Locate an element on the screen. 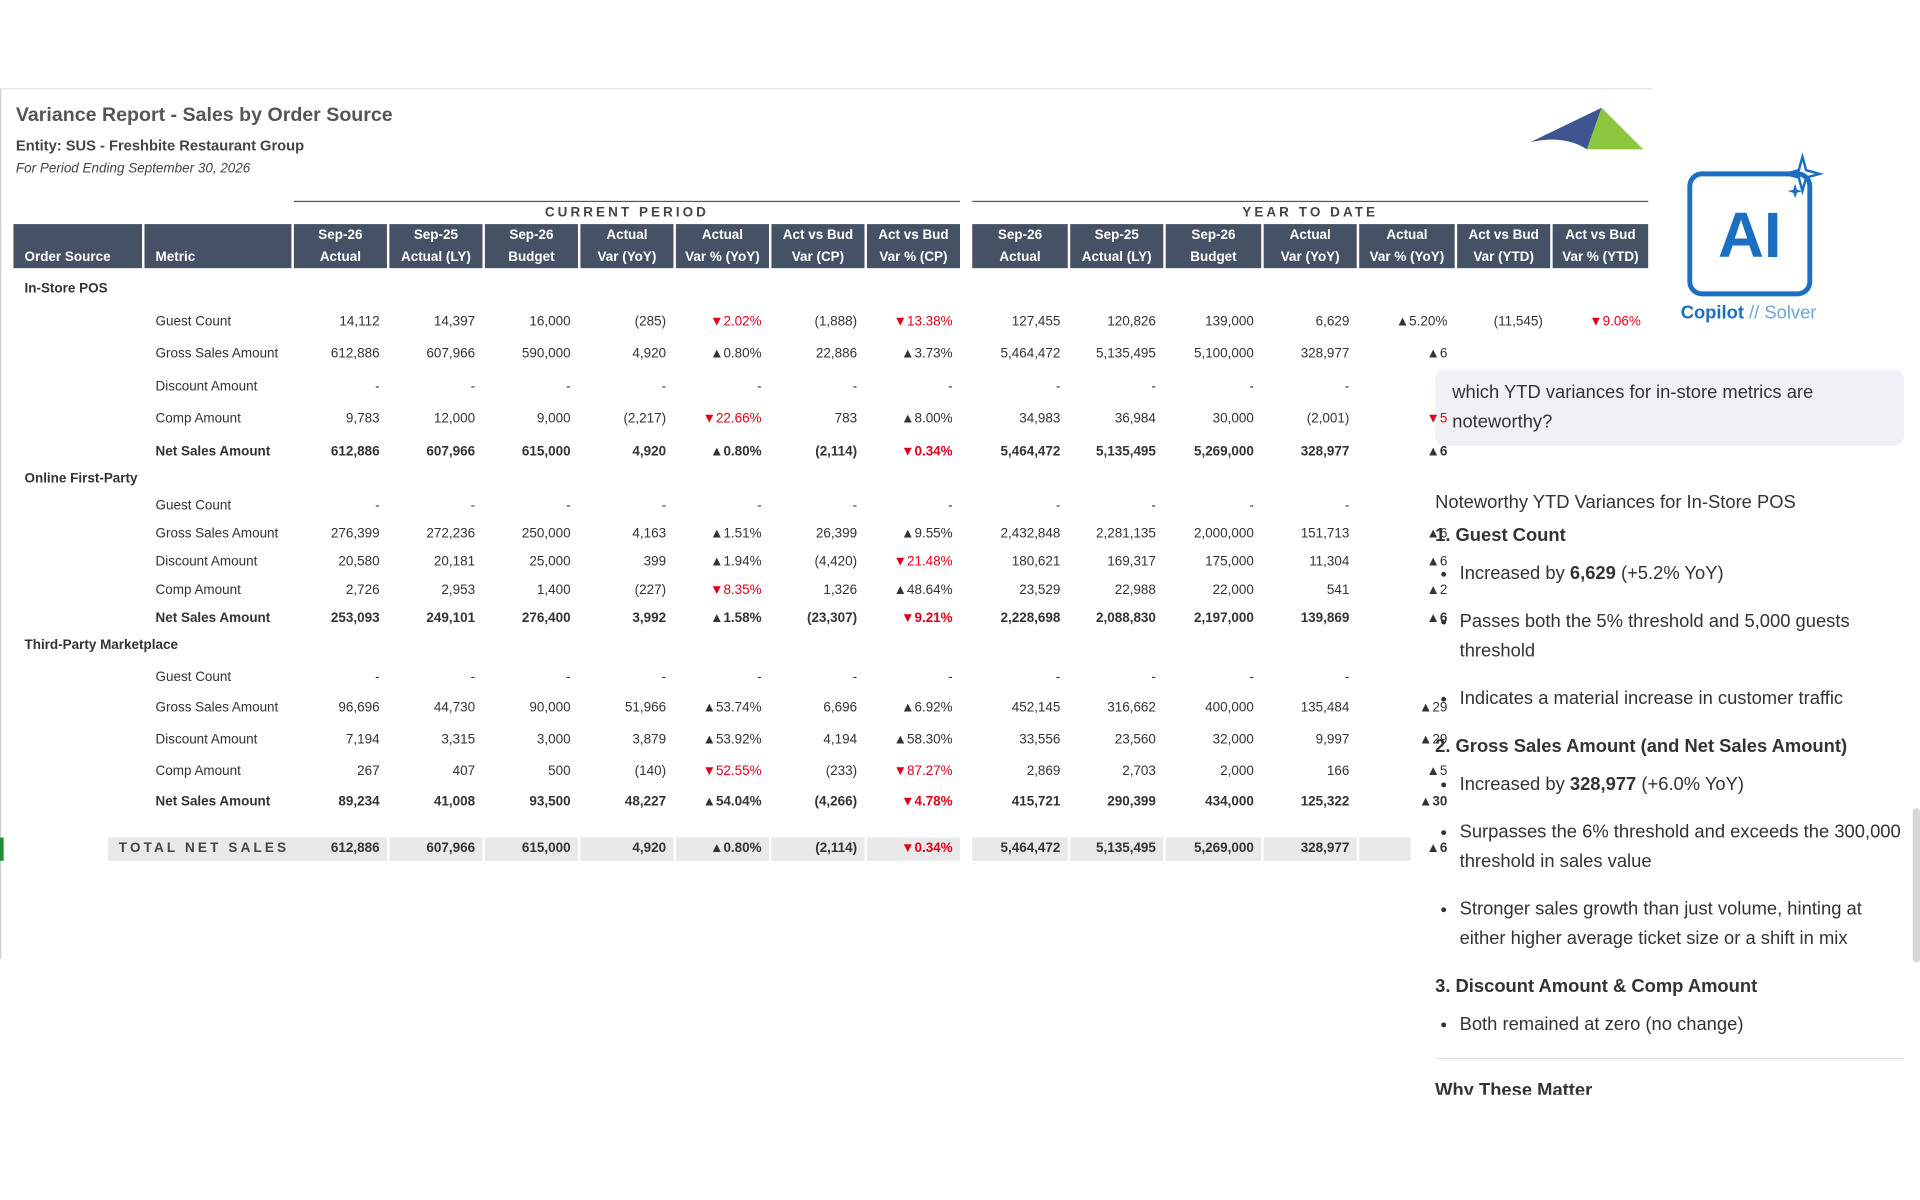  cell: 180,621 is located at coordinates (1036, 562).